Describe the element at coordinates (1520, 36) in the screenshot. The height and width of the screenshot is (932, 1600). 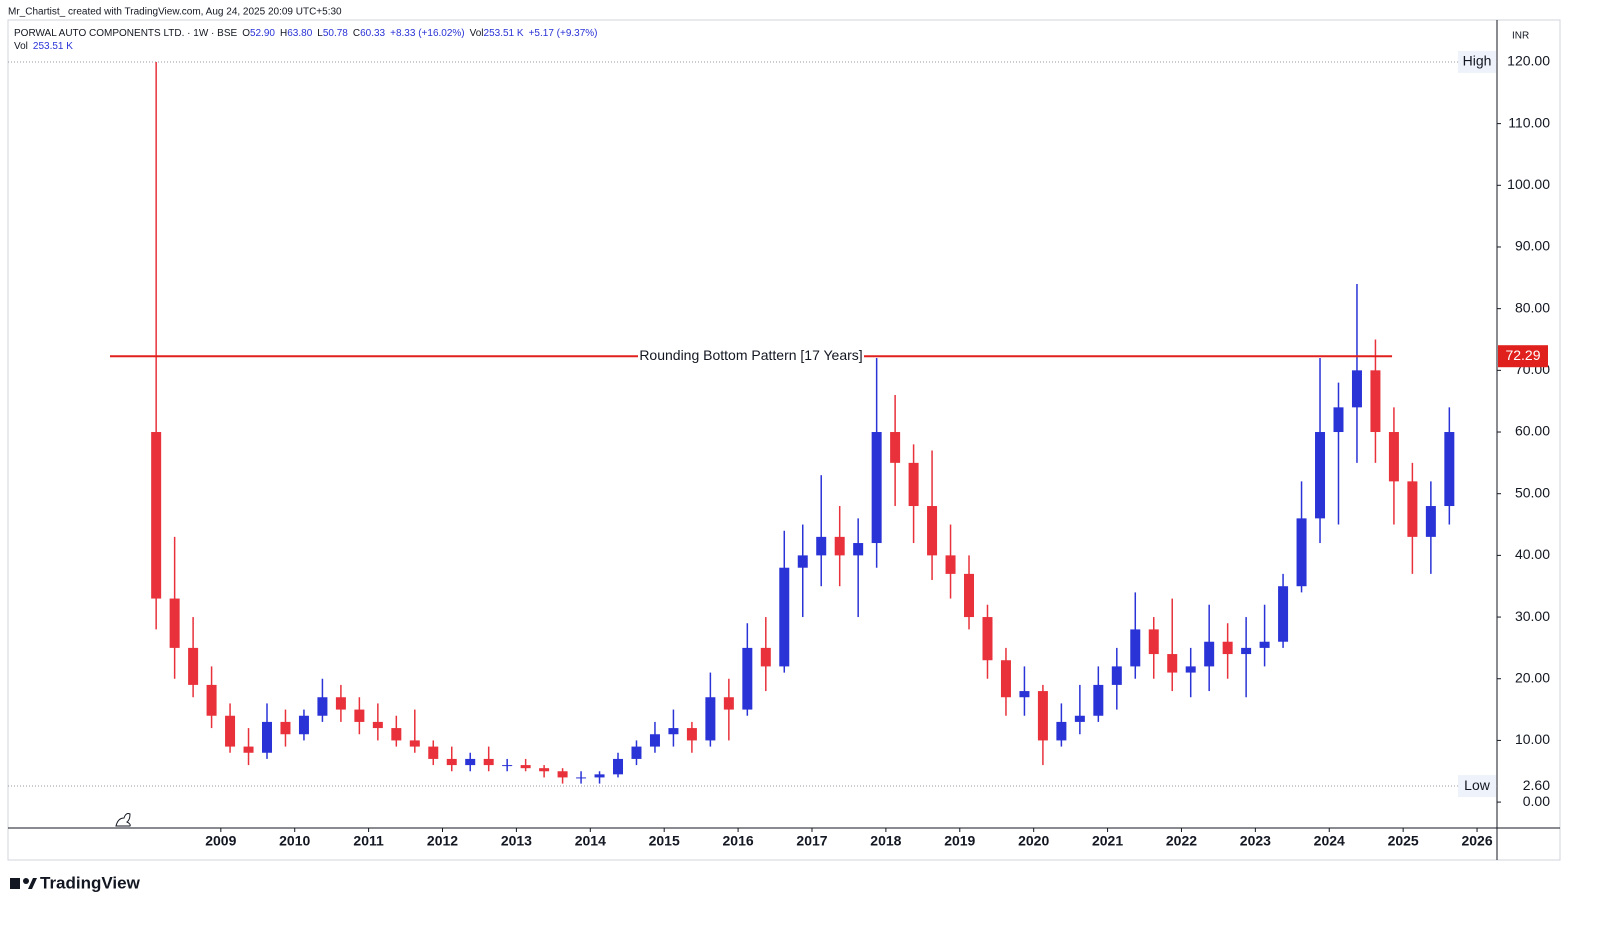
I see `currency: INR` at that location.